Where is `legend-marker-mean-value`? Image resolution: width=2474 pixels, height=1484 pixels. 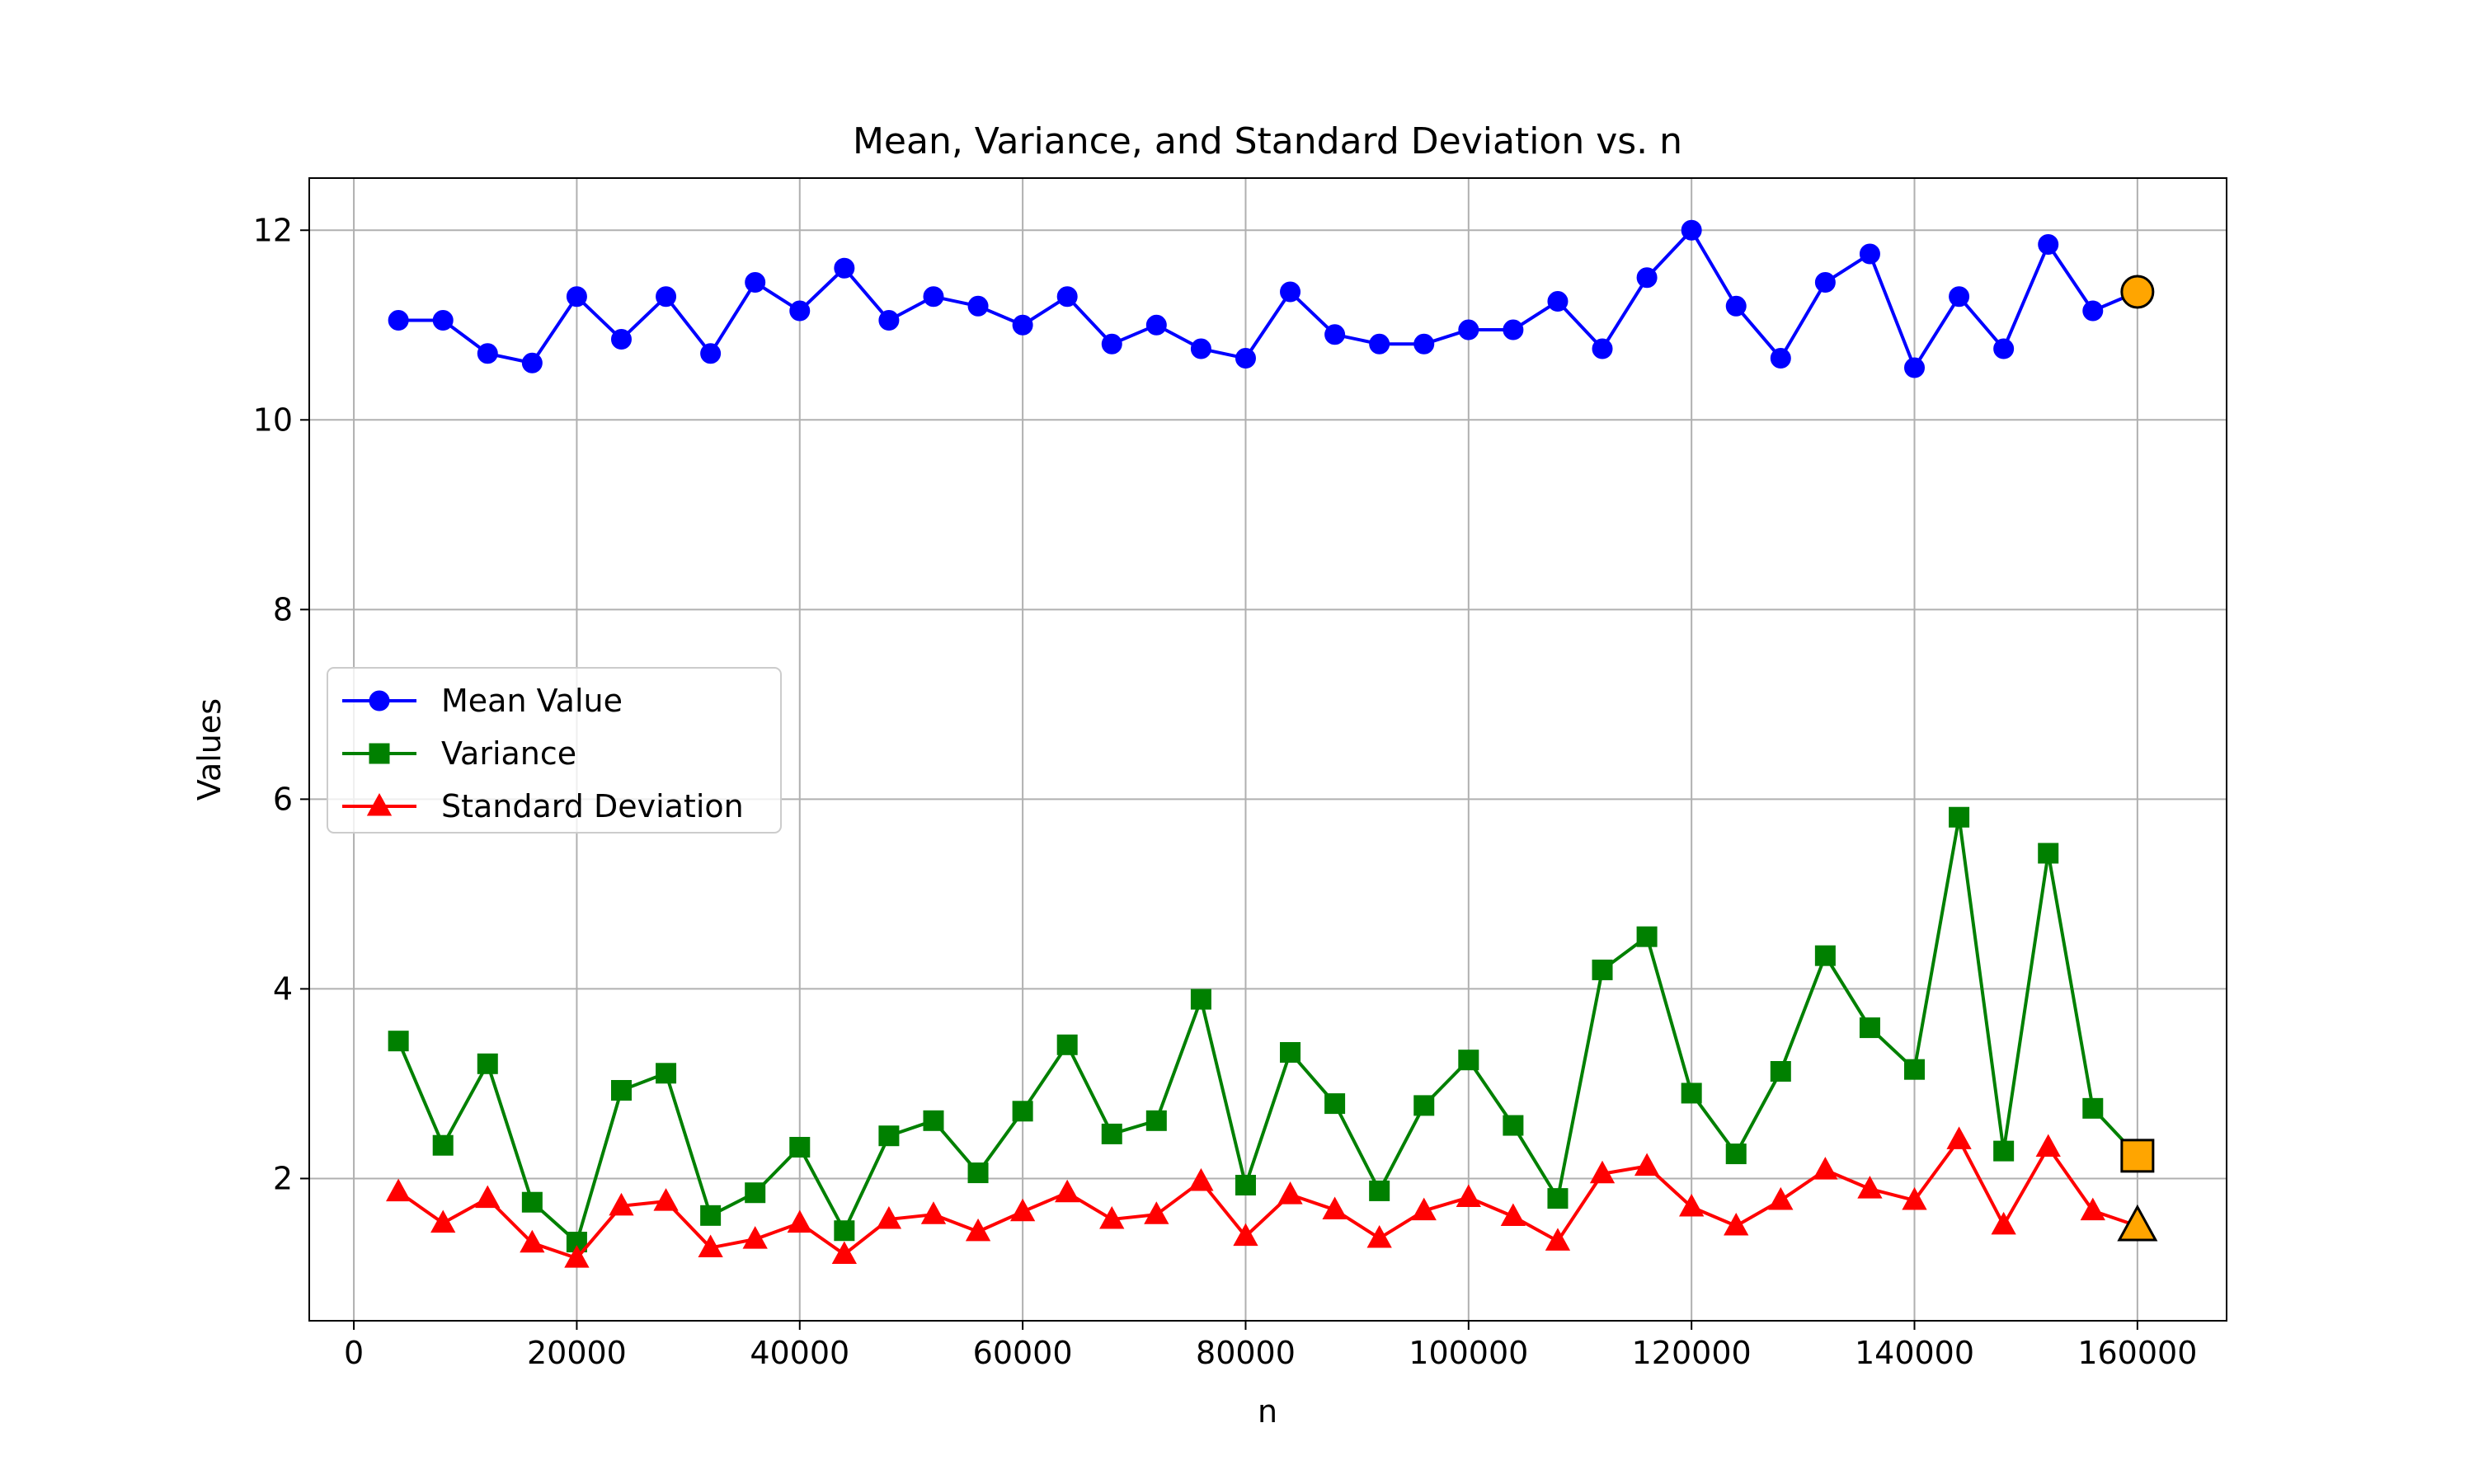 legend-marker-mean-value is located at coordinates (379, 700).